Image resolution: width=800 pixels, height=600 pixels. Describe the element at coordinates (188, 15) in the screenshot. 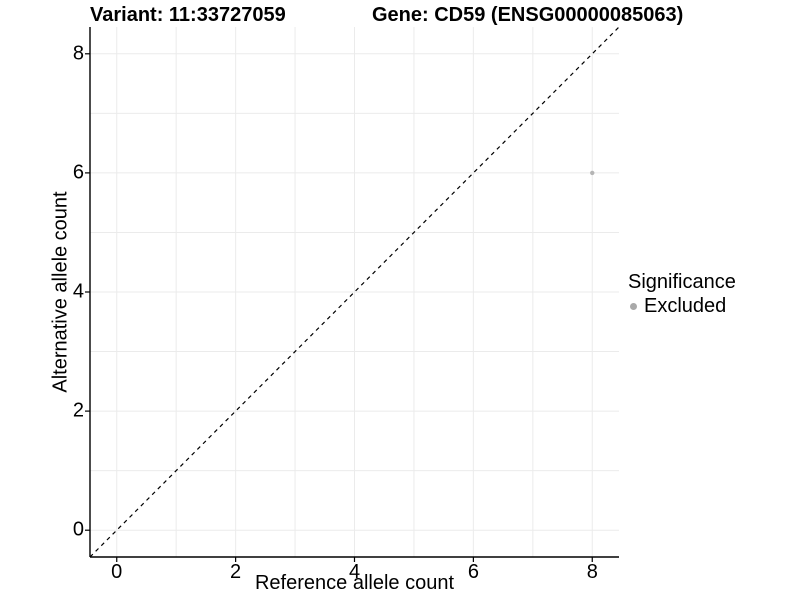

I see `variant-title: Variant: 11:33727059` at that location.